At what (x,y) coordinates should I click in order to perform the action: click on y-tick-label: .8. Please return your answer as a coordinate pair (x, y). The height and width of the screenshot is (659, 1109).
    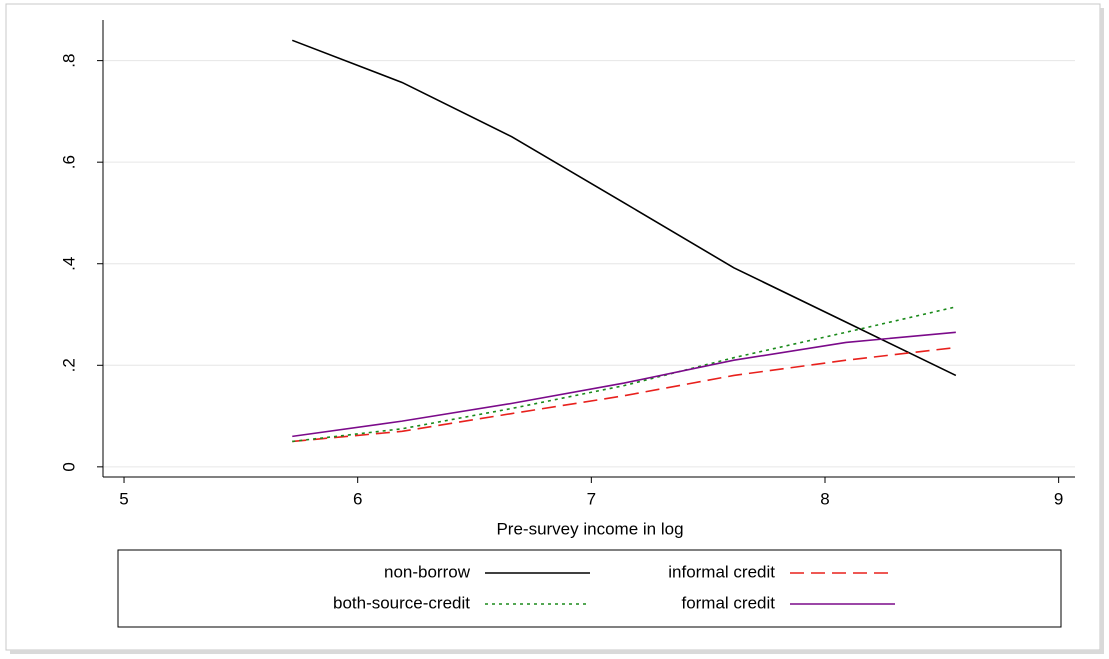
    Looking at the image, I should click on (68, 61).